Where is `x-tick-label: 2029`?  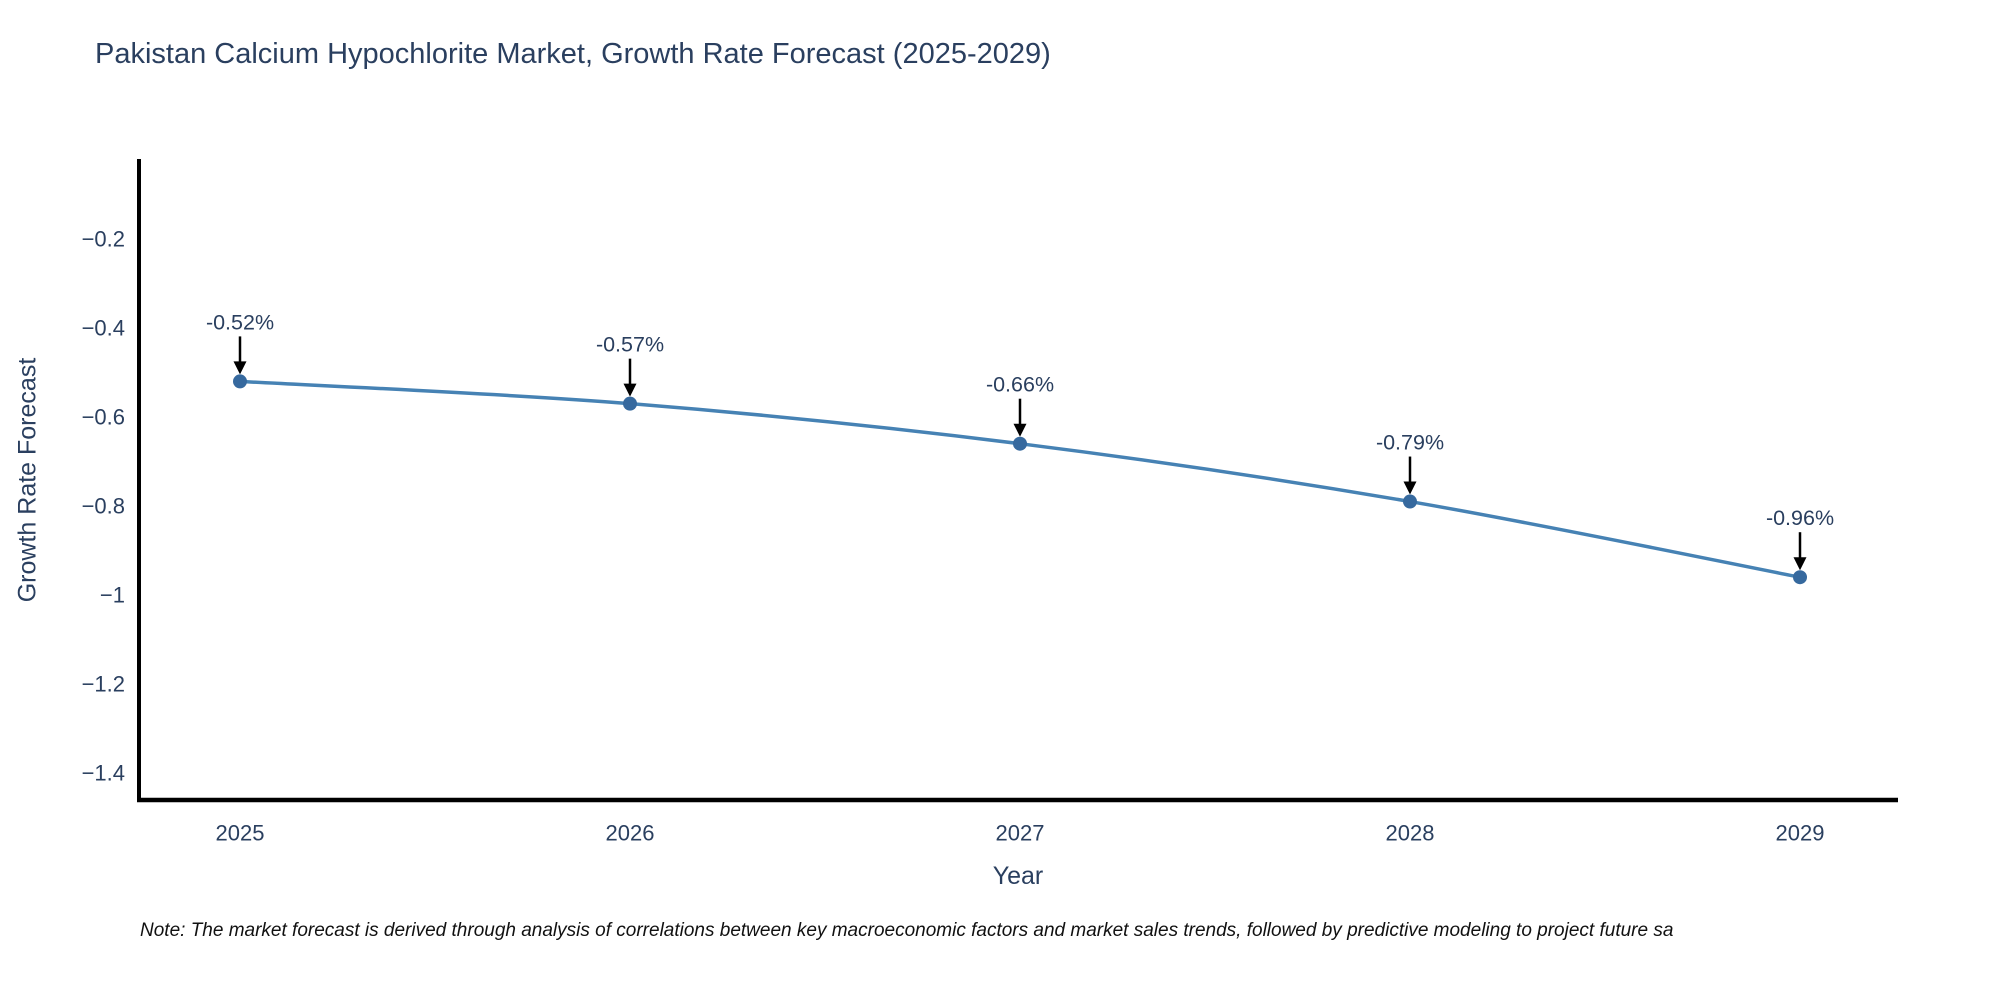 x-tick-label: 2029 is located at coordinates (1800, 833).